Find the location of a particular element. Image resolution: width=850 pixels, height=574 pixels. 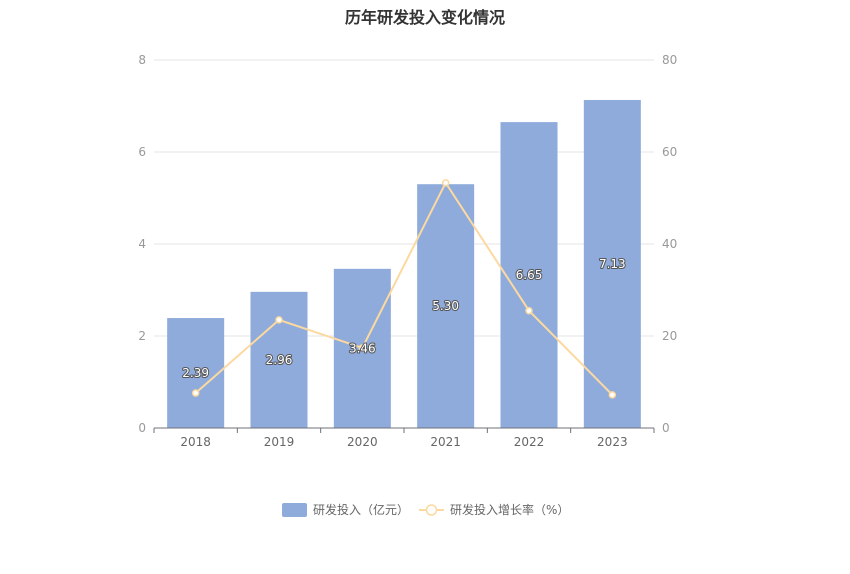

y-left-tick-label: 2 is located at coordinates (142, 336).